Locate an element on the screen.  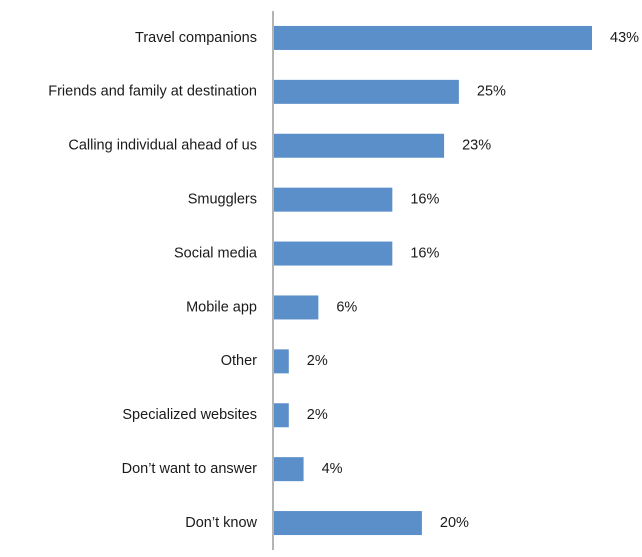
bar-specialized-websites is located at coordinates (281, 415).